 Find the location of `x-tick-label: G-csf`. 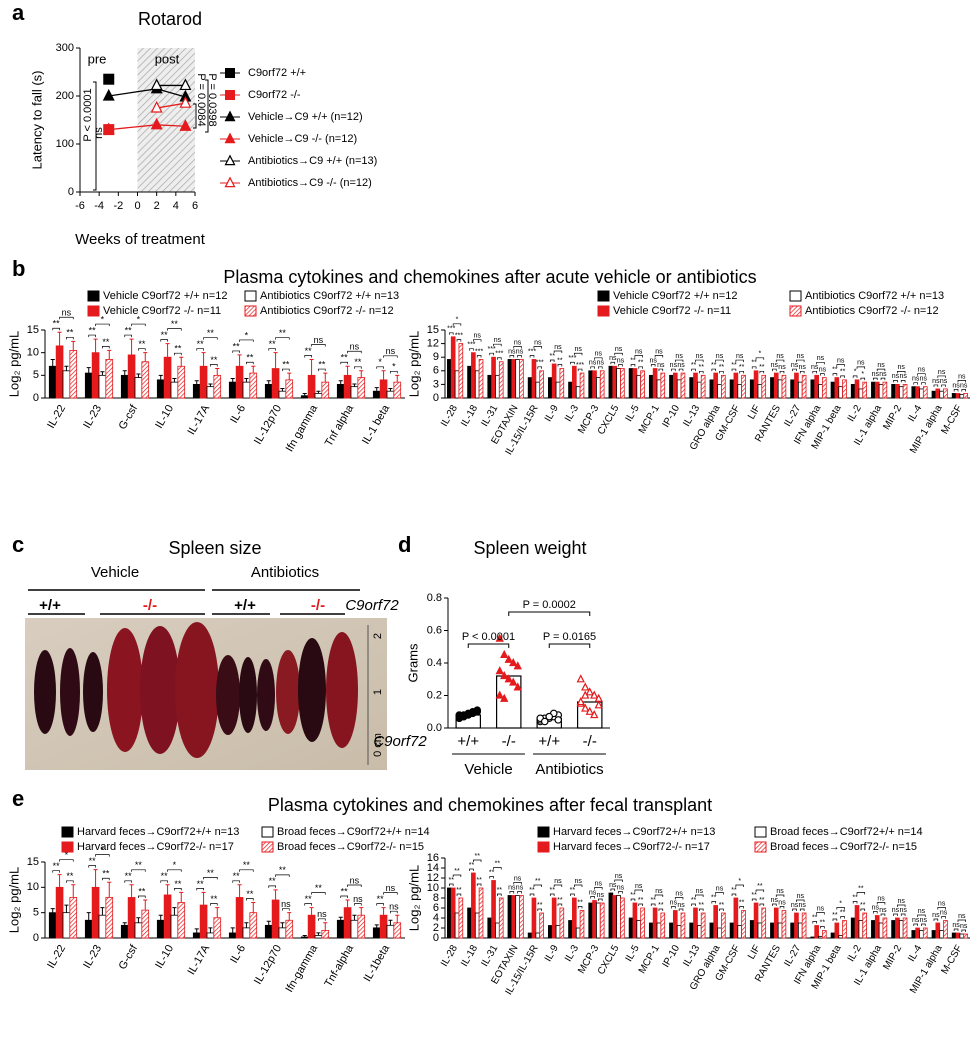

x-tick-label: G-csf is located at coordinates (129, 957).